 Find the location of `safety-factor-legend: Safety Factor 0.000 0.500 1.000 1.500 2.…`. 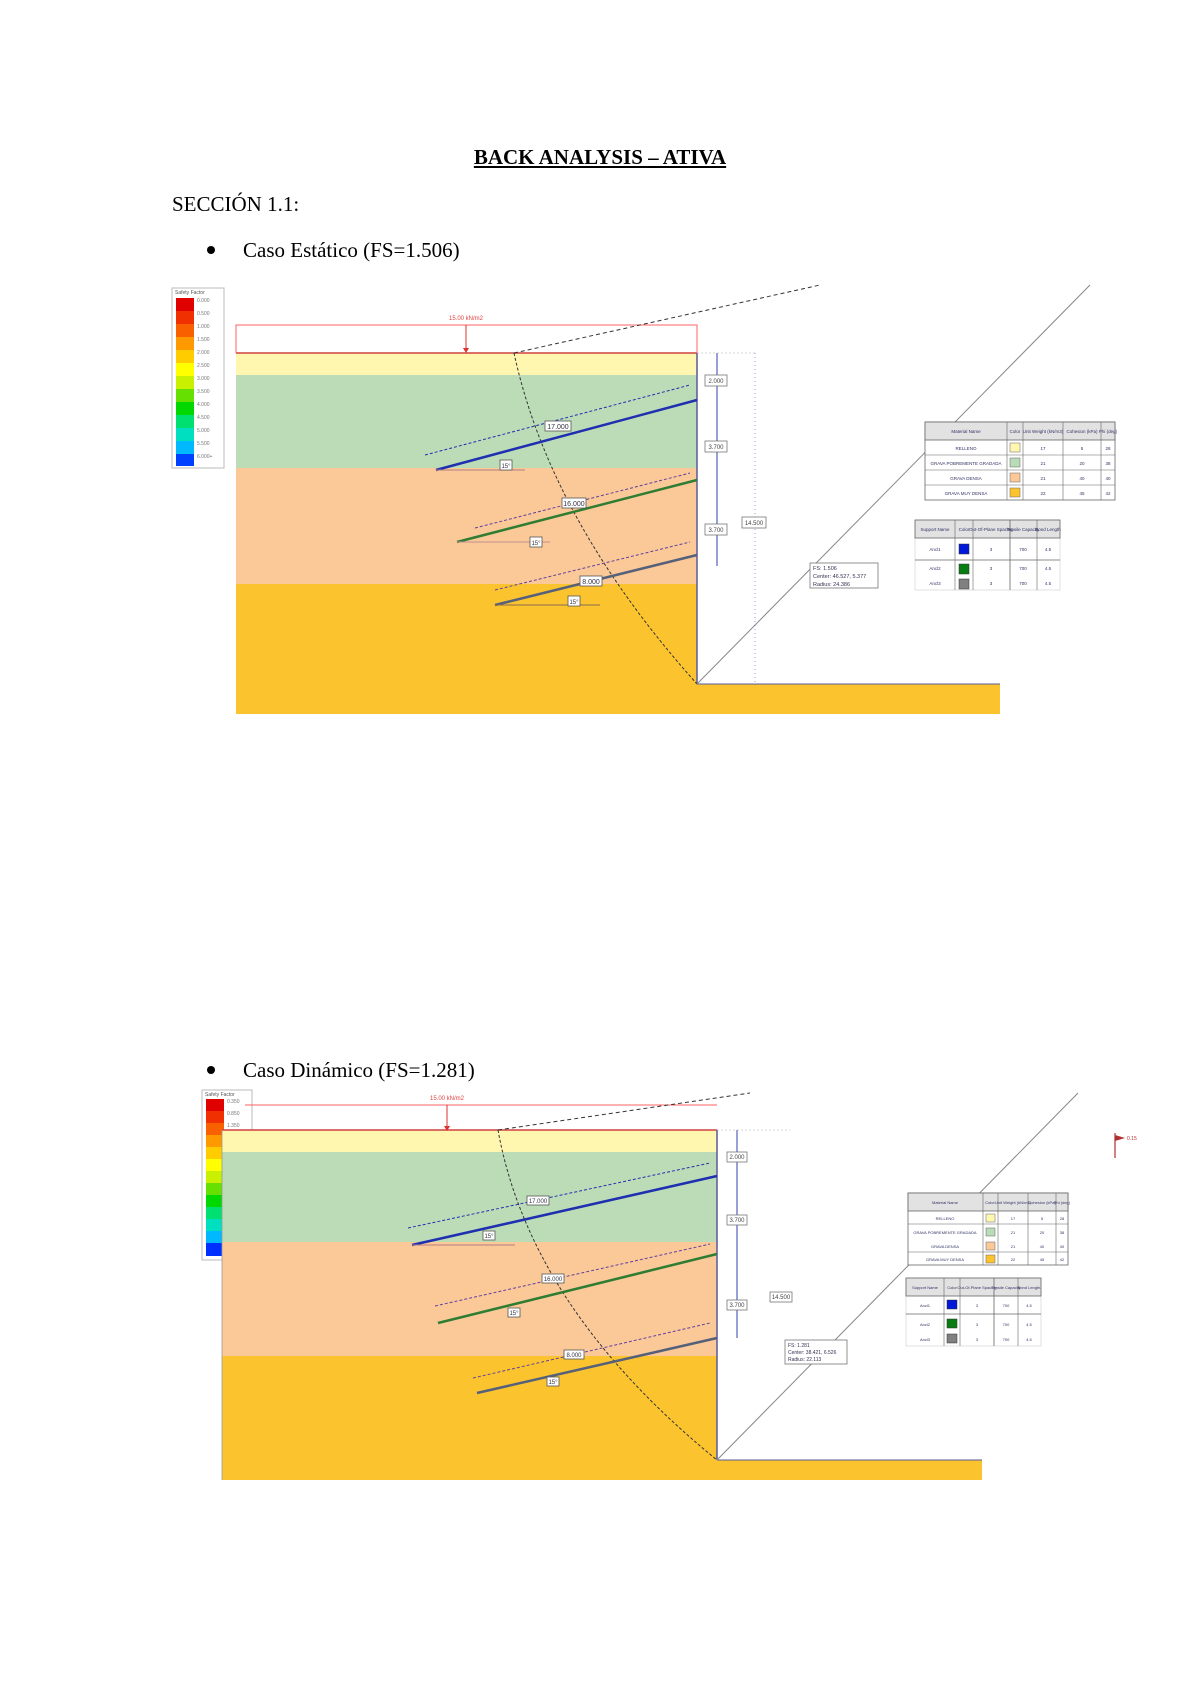

safety-factor-legend: Safety Factor 0.000 0.500 1.000 1.500 2.… is located at coordinates (198, 378).